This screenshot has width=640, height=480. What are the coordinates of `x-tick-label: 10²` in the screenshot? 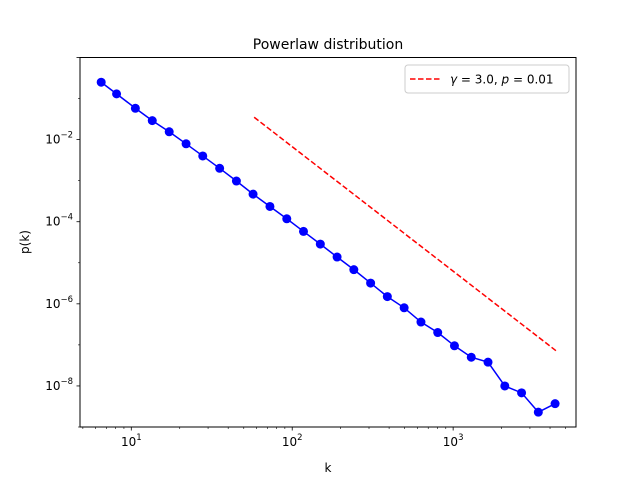 It's located at (292, 441).